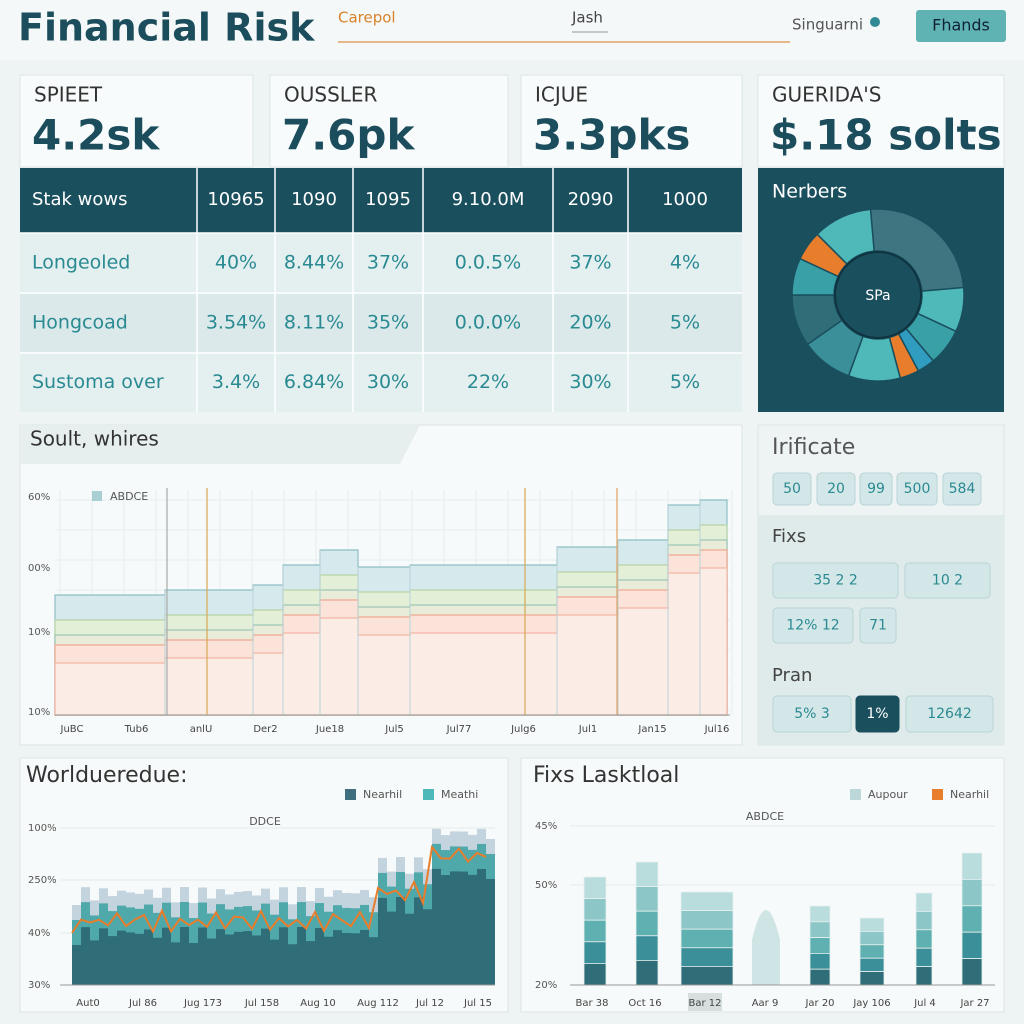 The height and width of the screenshot is (1024, 1024). Describe the element at coordinates (80, 199) in the screenshot. I see `table-header-cell: Stak wows` at that location.